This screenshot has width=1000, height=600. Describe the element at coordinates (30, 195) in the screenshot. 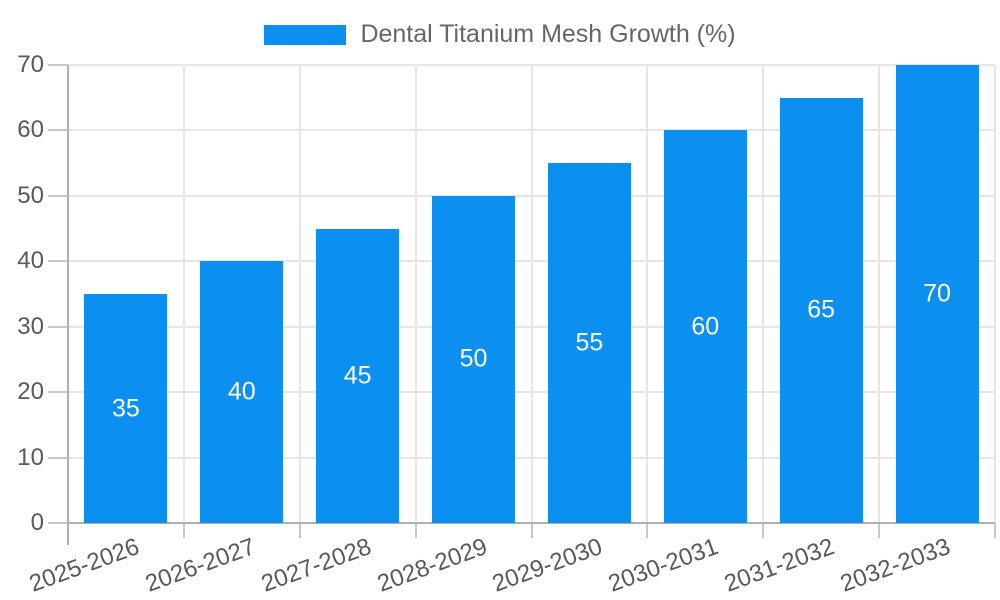

I see `y-axis-tick-label: 50` at that location.